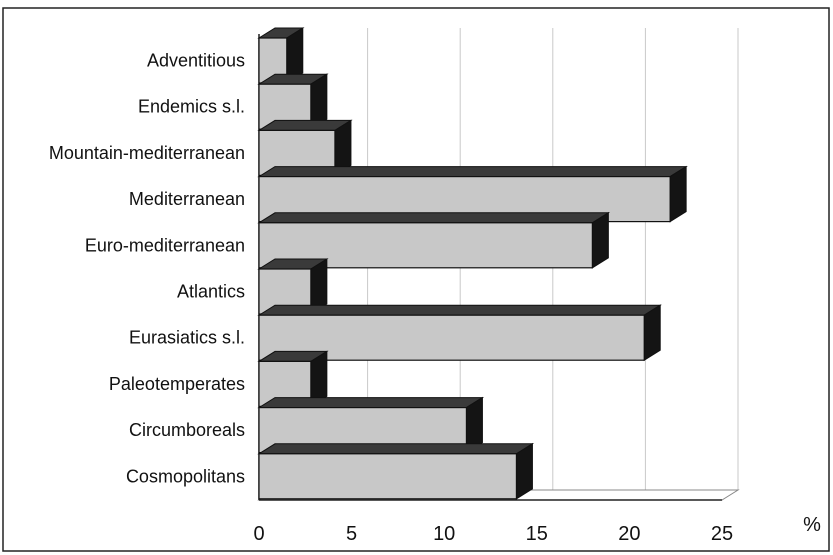 The image size is (833, 555). I want to click on x-tick-label: 0, so click(258, 534).